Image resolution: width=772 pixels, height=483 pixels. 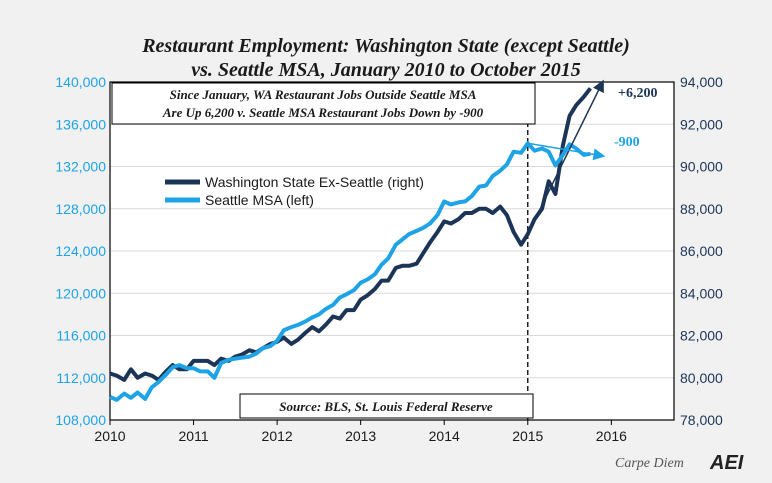 I want to click on credit-text: Carpe Diem, so click(x=649, y=463).